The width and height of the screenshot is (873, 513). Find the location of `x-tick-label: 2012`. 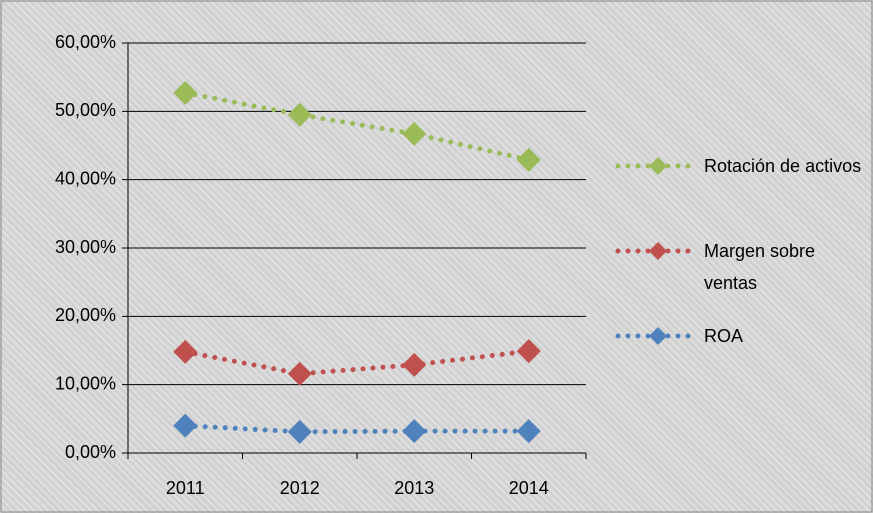

x-tick-label: 2012 is located at coordinates (300, 488).